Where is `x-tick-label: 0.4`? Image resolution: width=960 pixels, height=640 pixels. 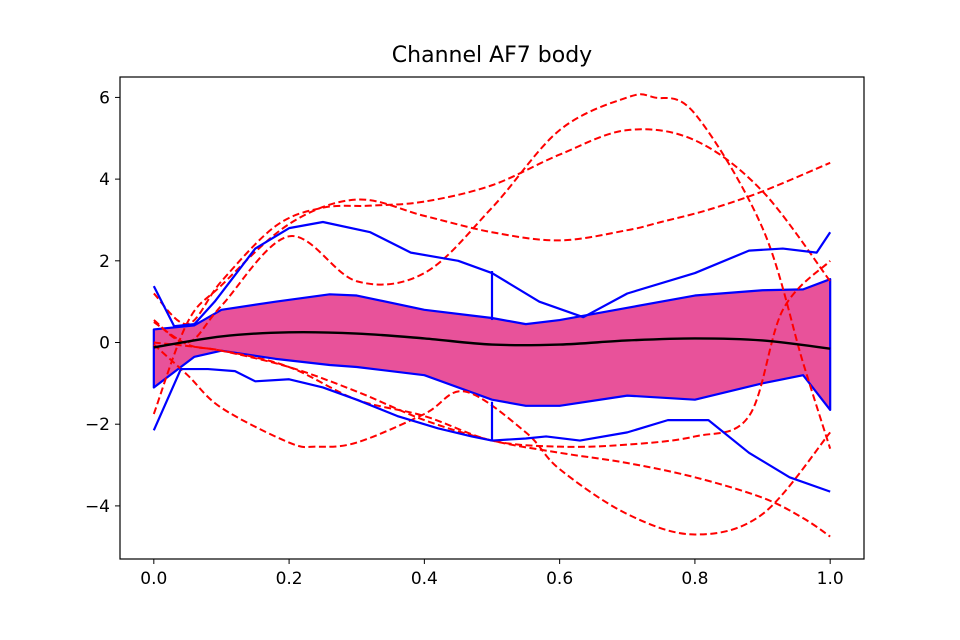
x-tick-label: 0.4 is located at coordinates (424, 579).